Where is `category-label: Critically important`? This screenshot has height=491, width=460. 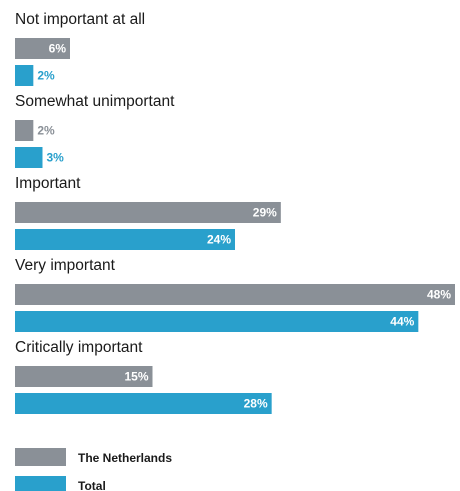 category-label: Critically important is located at coordinates (79, 347).